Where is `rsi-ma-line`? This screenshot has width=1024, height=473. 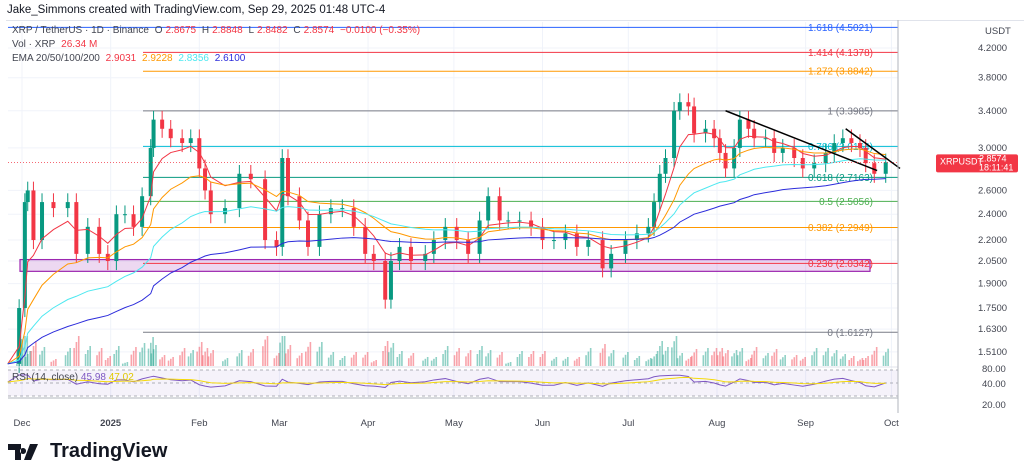
rsi-ma-line is located at coordinates (446, 381).